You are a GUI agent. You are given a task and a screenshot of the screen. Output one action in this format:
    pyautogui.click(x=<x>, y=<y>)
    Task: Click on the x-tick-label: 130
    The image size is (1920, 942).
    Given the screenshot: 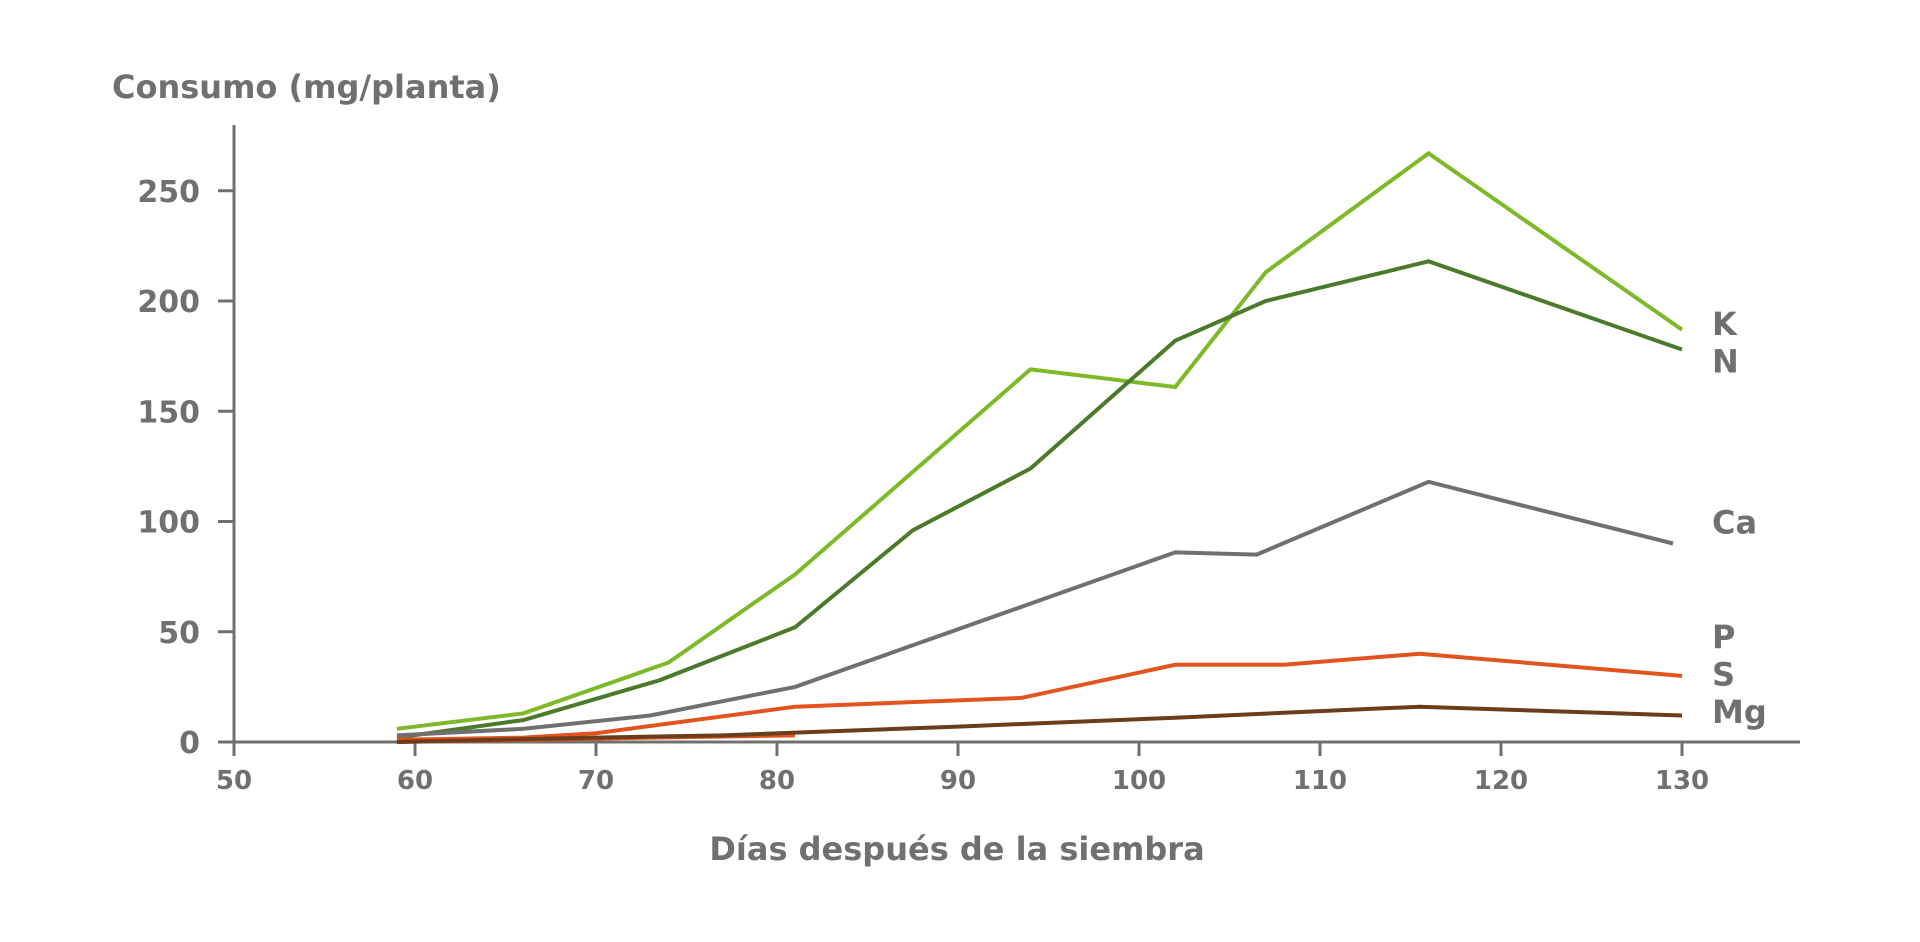 What is the action you would take?
    pyautogui.click(x=1682, y=781)
    